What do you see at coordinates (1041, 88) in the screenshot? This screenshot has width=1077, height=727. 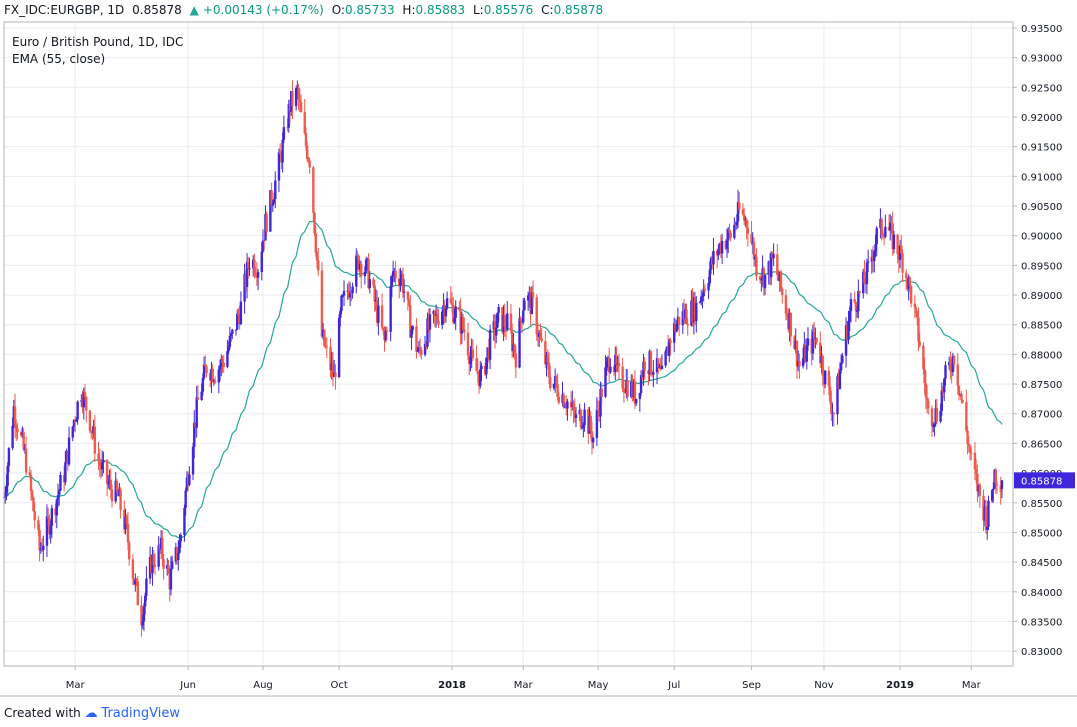 I see `y-tick-label: 0.92500` at bounding box center [1041, 88].